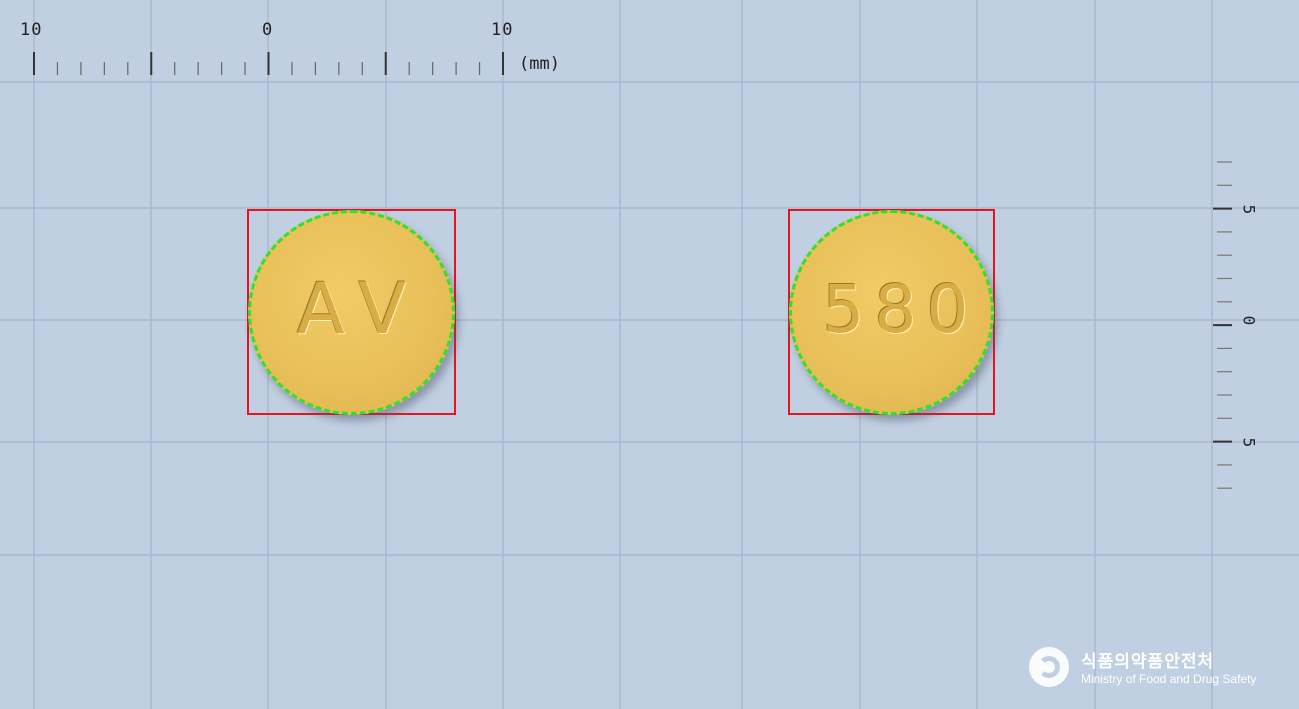 This screenshot has height=709, width=1299. I want to click on tablet-imprint-back: 580, so click(900, 309).